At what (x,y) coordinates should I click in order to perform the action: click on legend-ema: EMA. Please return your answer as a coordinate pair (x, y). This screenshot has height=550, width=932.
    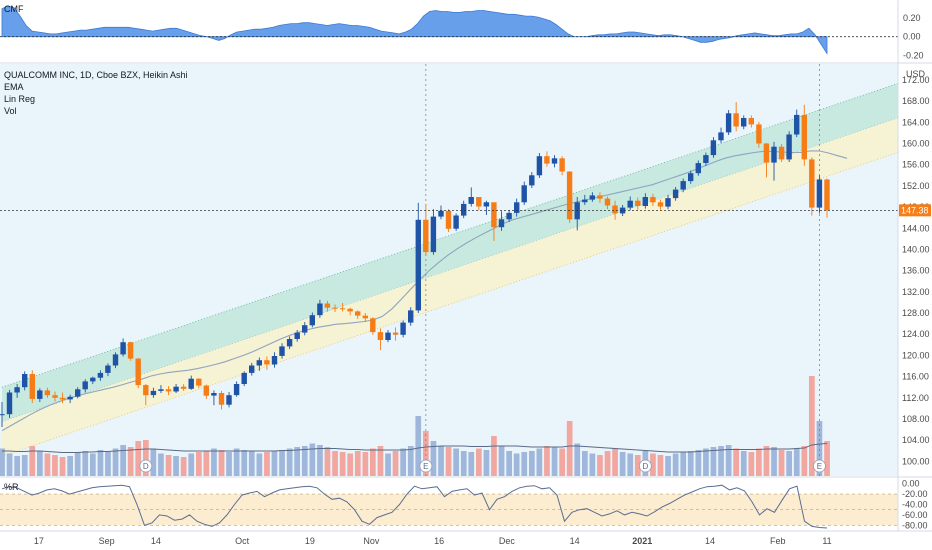
    Looking at the image, I should click on (14, 87).